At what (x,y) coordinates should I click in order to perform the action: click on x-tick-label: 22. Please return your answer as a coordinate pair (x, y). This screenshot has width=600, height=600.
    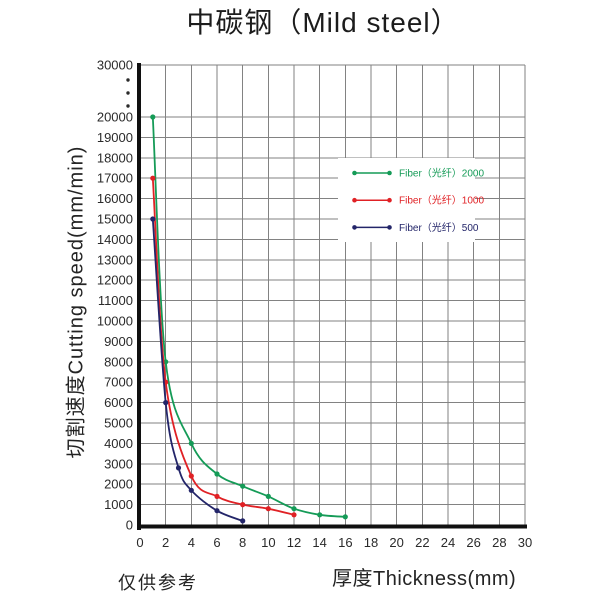
    Looking at the image, I should click on (422, 542).